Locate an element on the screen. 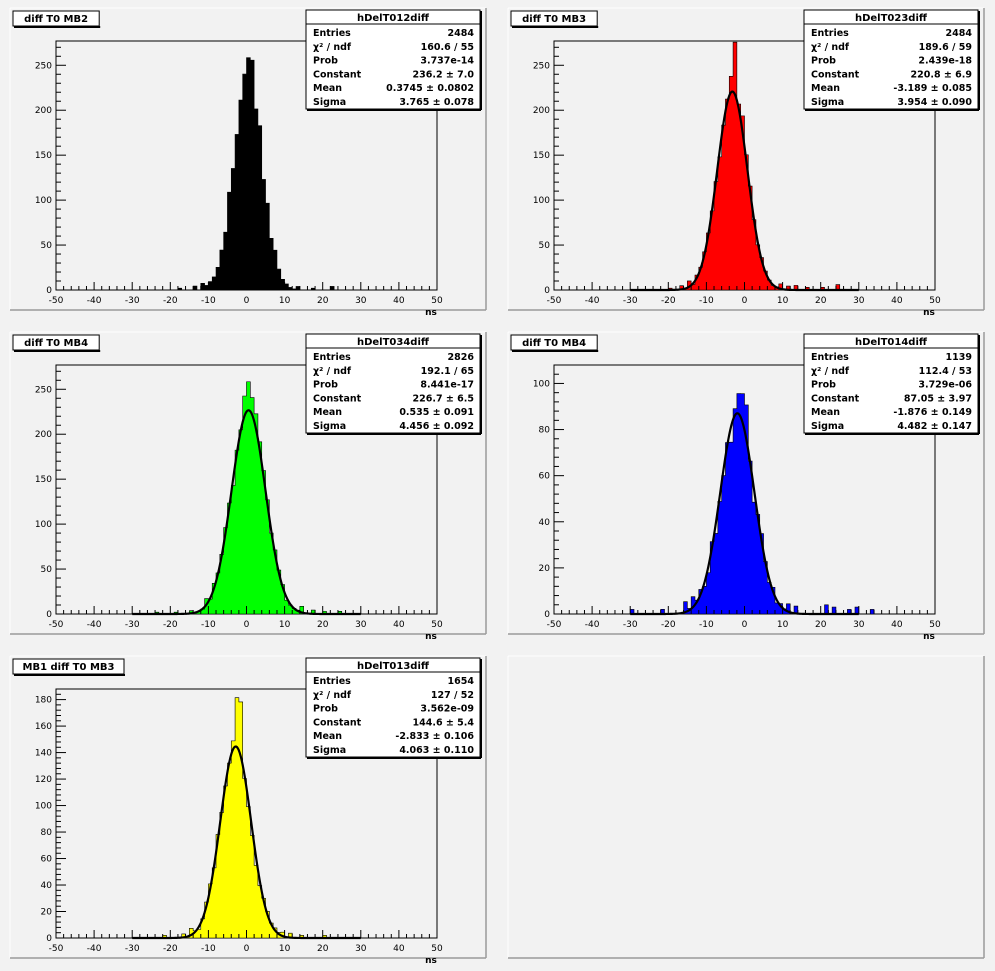 The image size is (995, 971). stats-value: 3.954 ± 0.090 is located at coordinates (934, 102).